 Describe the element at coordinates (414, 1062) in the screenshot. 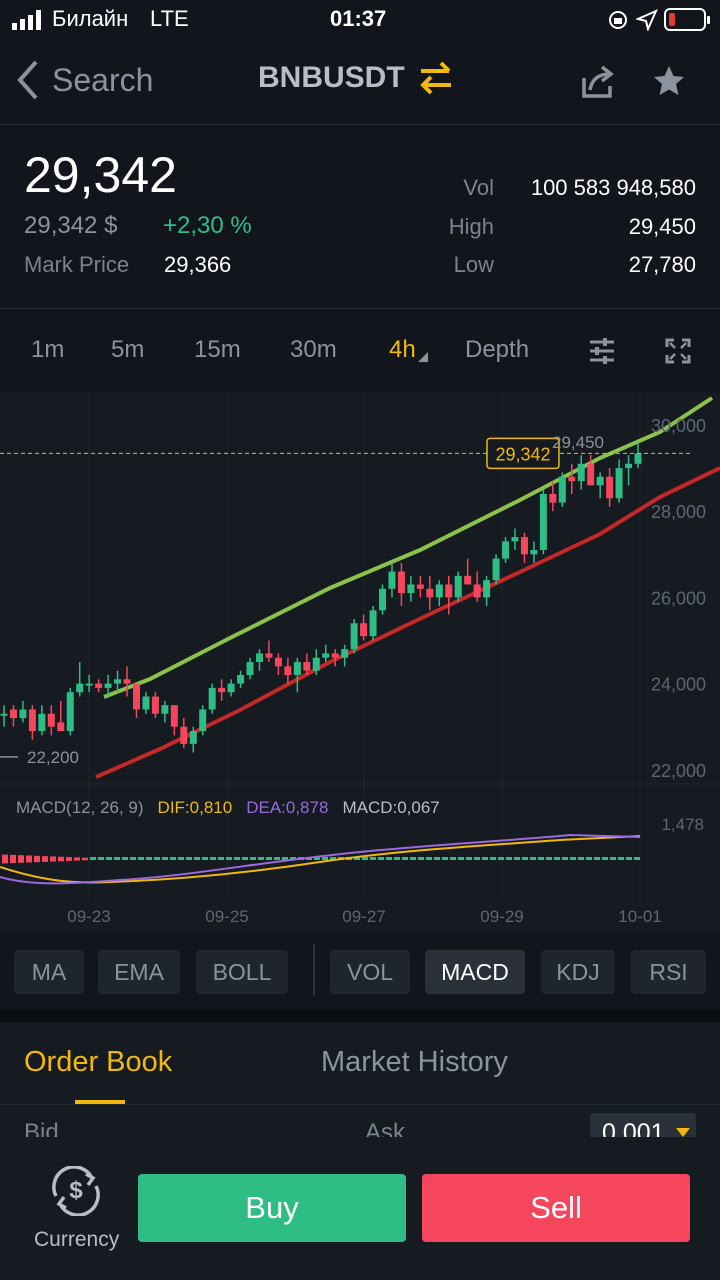

I see `tab-market-history: Market History` at that location.